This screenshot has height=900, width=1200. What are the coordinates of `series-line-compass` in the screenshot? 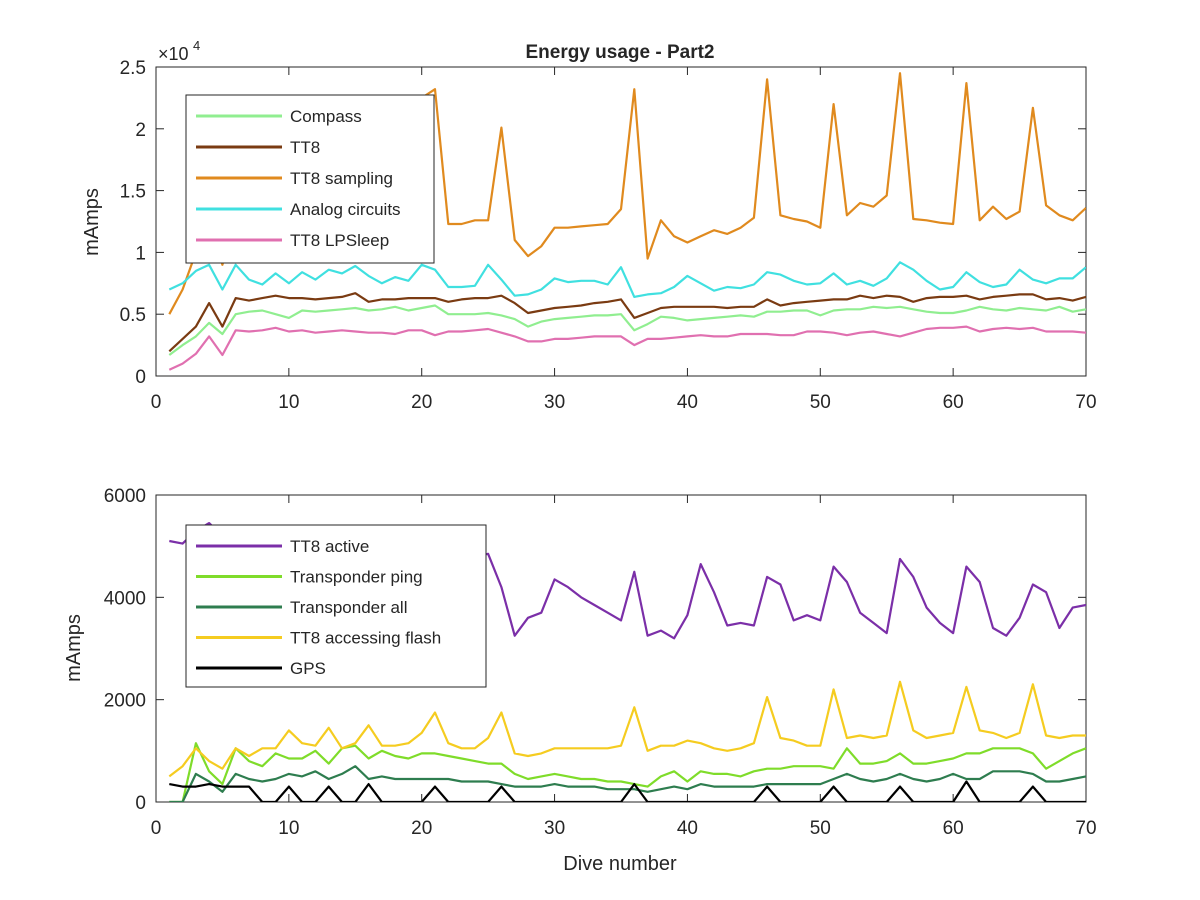 It's located at (627, 330).